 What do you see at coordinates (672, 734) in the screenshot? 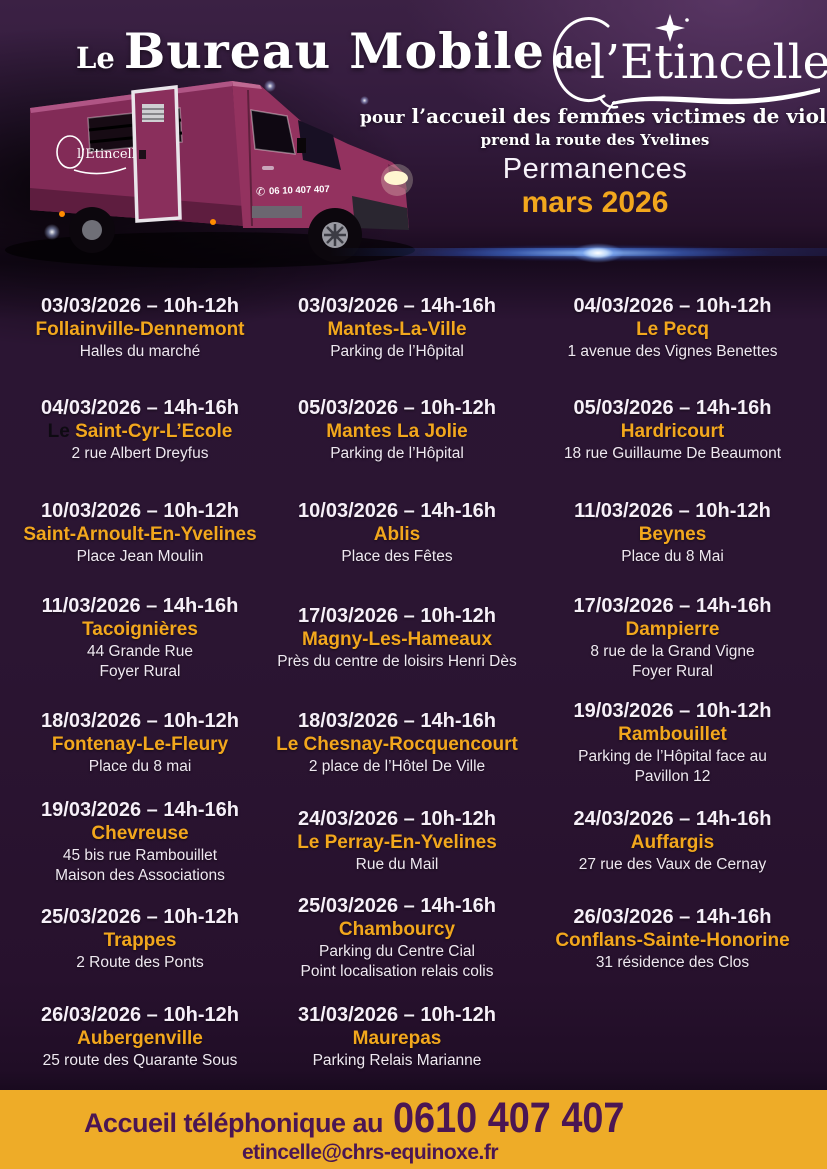
I see `entry-city: Rambouillet` at bounding box center [672, 734].